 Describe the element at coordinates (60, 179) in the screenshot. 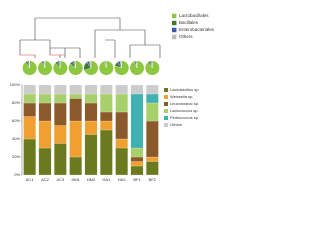

I see `x-tick-label: AC3` at that location.